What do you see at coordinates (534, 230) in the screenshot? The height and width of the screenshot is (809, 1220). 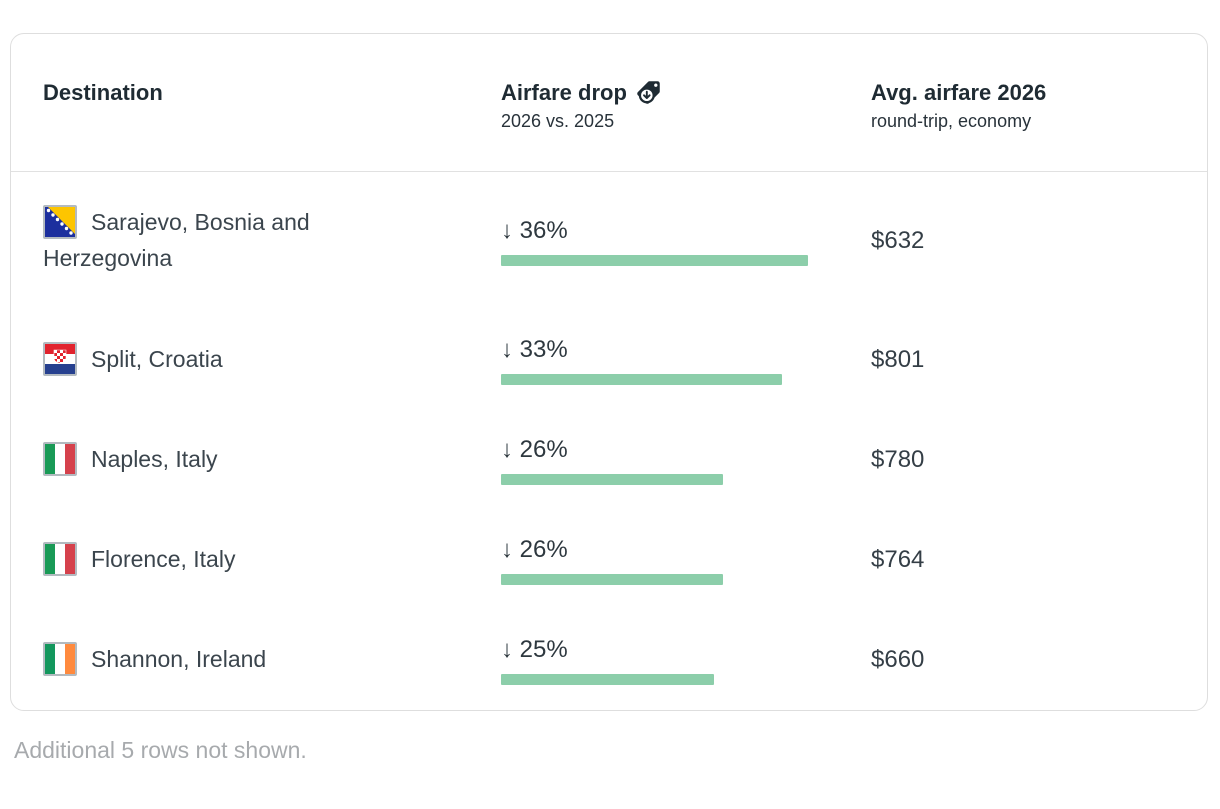 I see `drop-percent-label: ↓ 36%` at bounding box center [534, 230].